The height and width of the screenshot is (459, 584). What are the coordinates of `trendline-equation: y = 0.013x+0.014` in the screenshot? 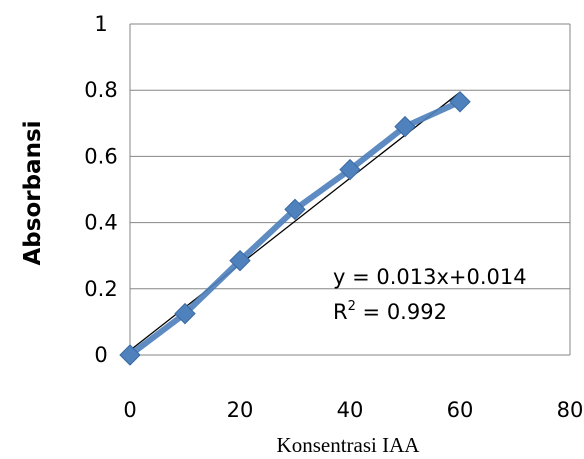 It's located at (430, 277).